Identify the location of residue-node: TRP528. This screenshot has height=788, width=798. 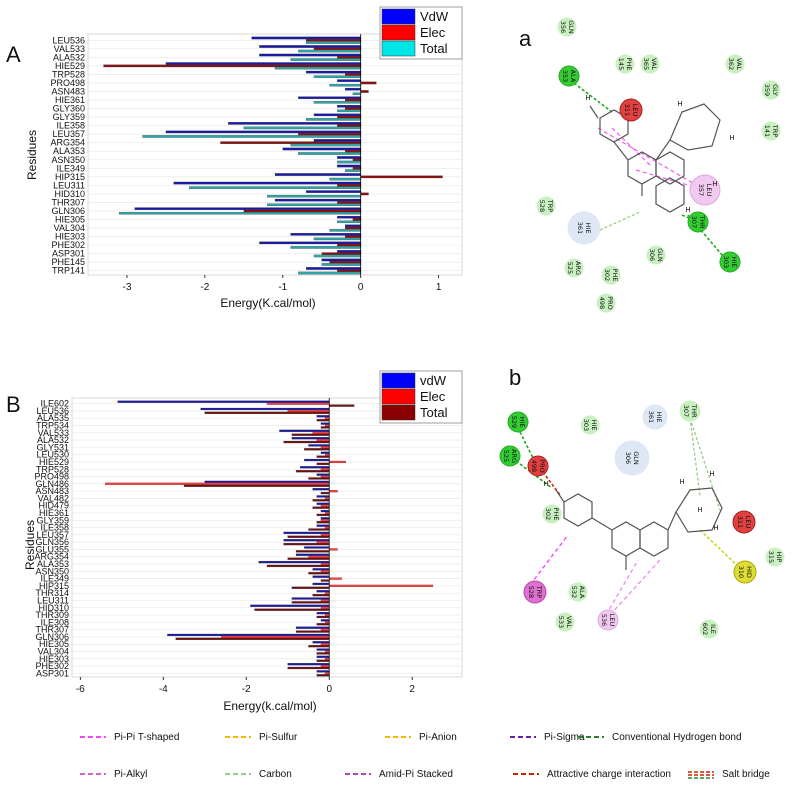
(546, 206).